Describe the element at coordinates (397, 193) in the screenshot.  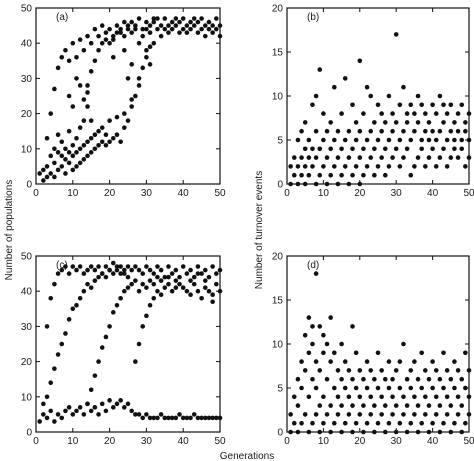
I see `panel-b-xtick-label-3: 30` at that location.